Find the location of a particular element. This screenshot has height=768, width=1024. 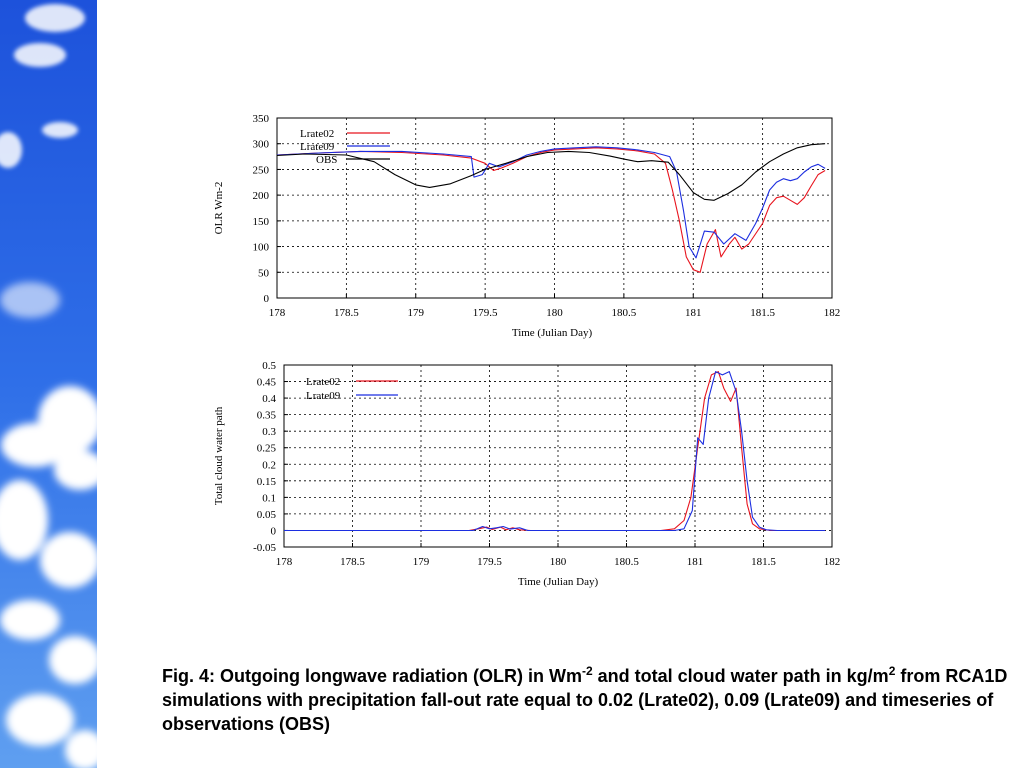

cloud-water-y-tick-label: 0.5 is located at coordinates (269, 366).